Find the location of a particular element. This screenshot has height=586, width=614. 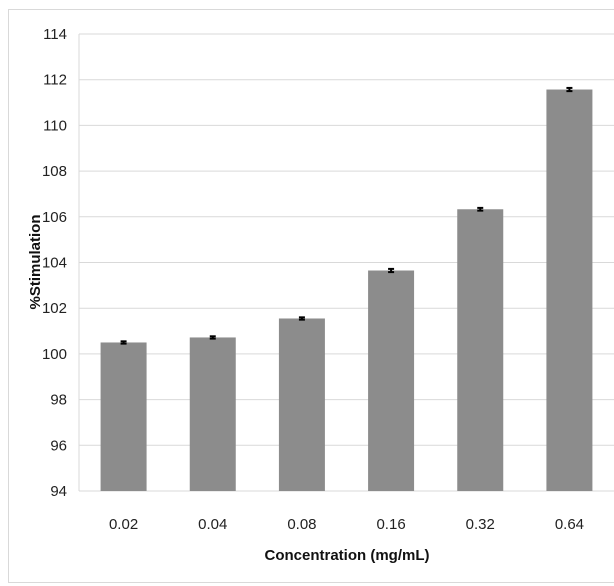

y-tick-labels: 94 96 98 100 102 104 106 108 110 112 114 is located at coordinates (54, 263).